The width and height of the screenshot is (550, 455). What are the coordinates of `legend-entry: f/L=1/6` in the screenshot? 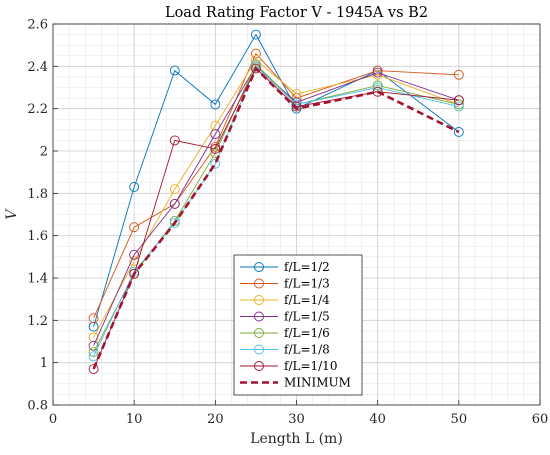 It's located at (285, 333).